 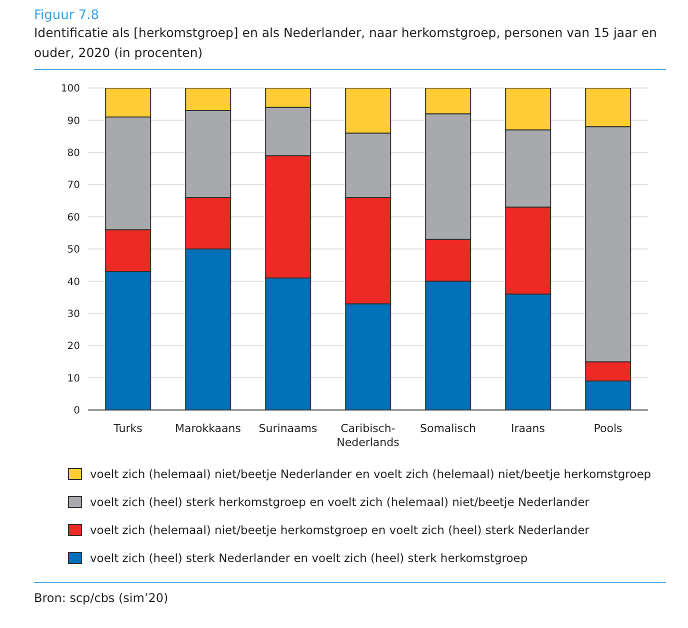 I want to click on y-tick-label: 30, so click(x=73, y=314).